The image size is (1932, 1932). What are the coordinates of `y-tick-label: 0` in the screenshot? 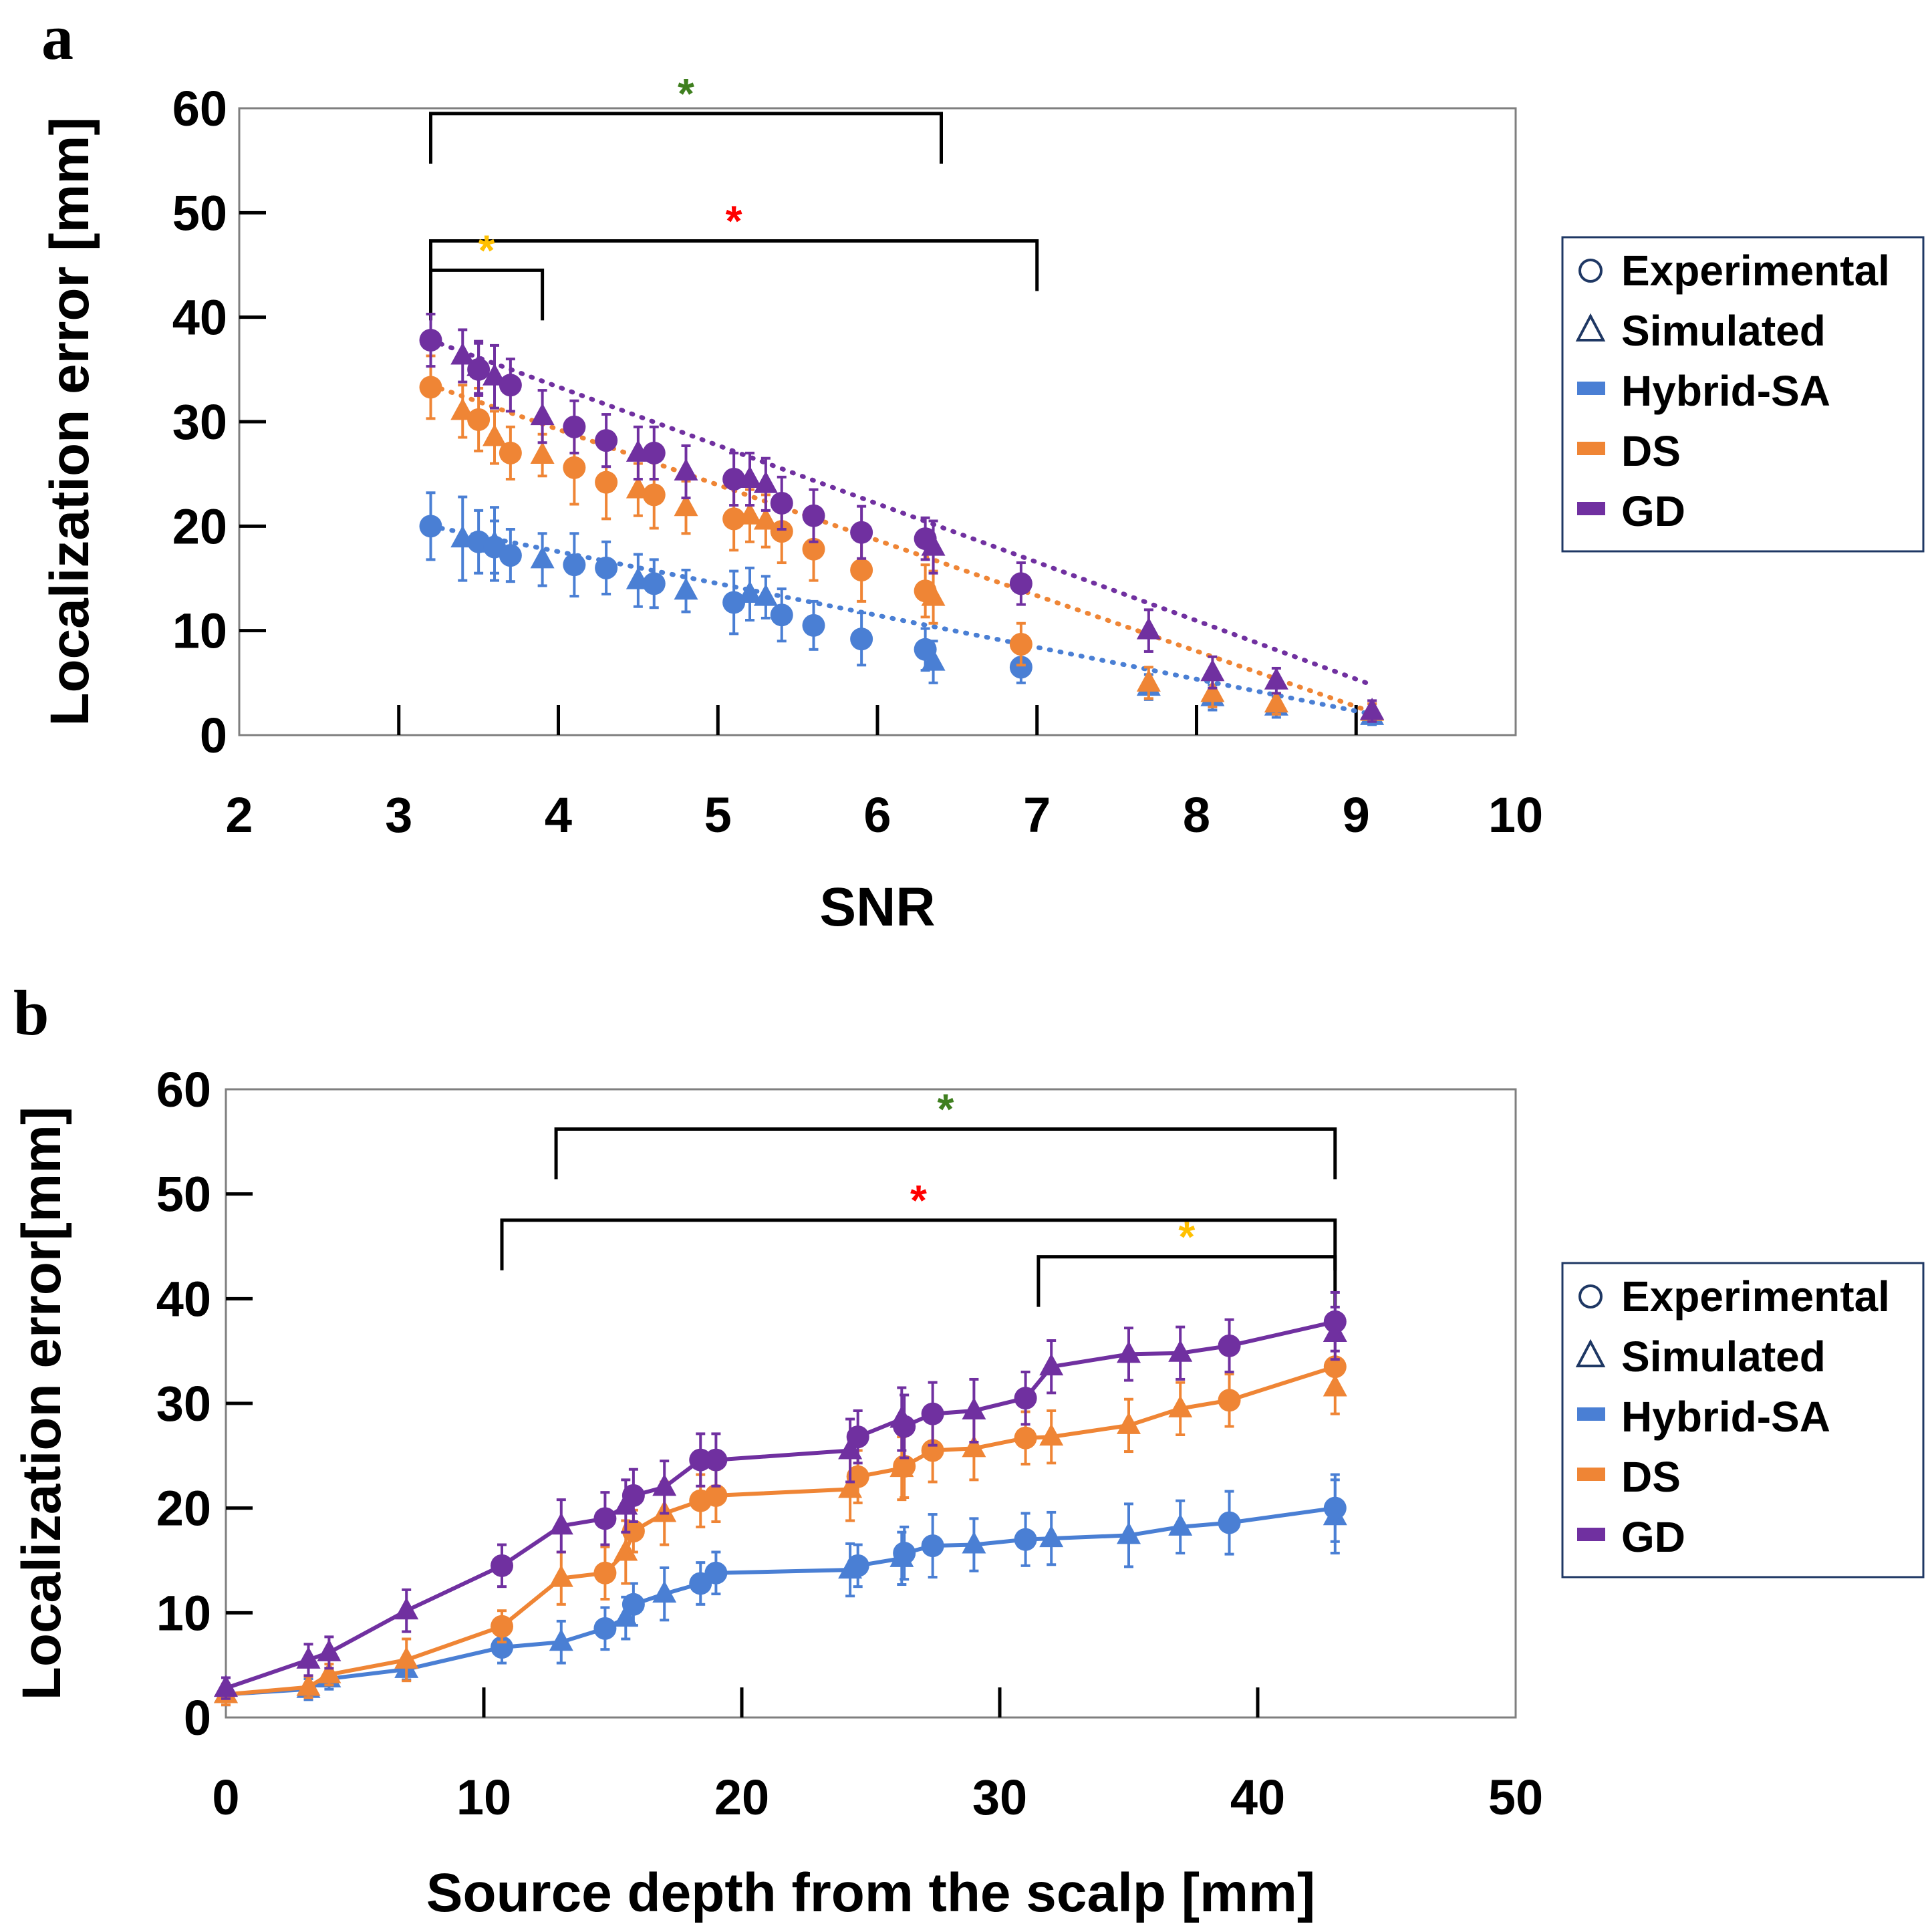 It's located at (213, 735).